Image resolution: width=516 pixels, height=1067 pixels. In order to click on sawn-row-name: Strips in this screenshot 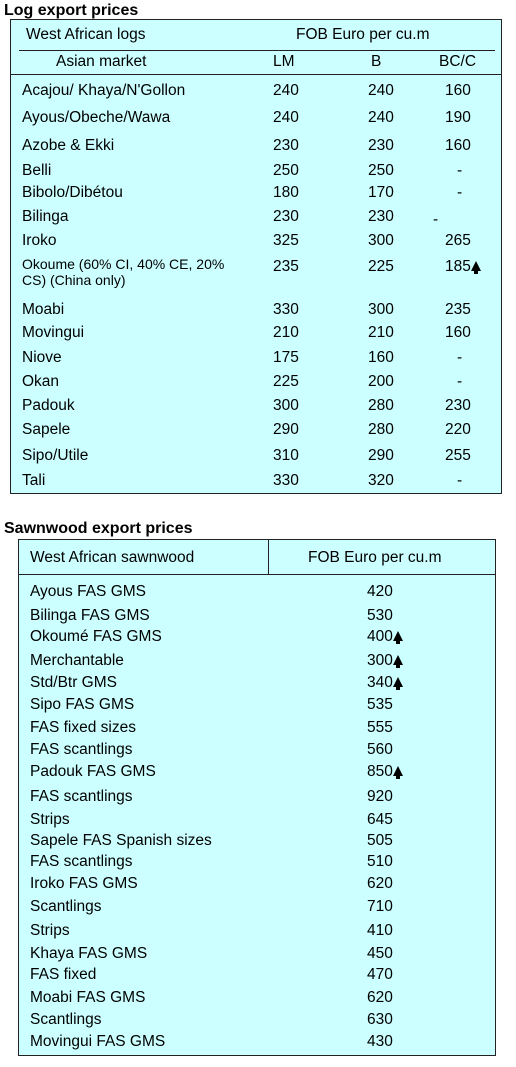, I will do `click(50, 819)`.